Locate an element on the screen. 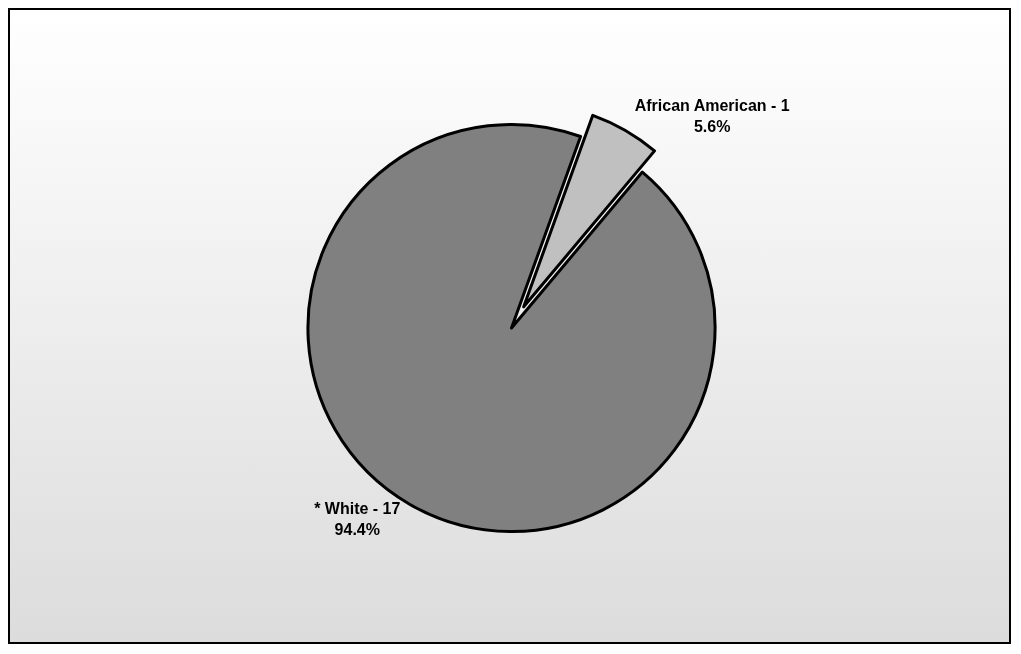 This screenshot has width=1021, height=654. data-label: 94.4% is located at coordinates (357, 529).